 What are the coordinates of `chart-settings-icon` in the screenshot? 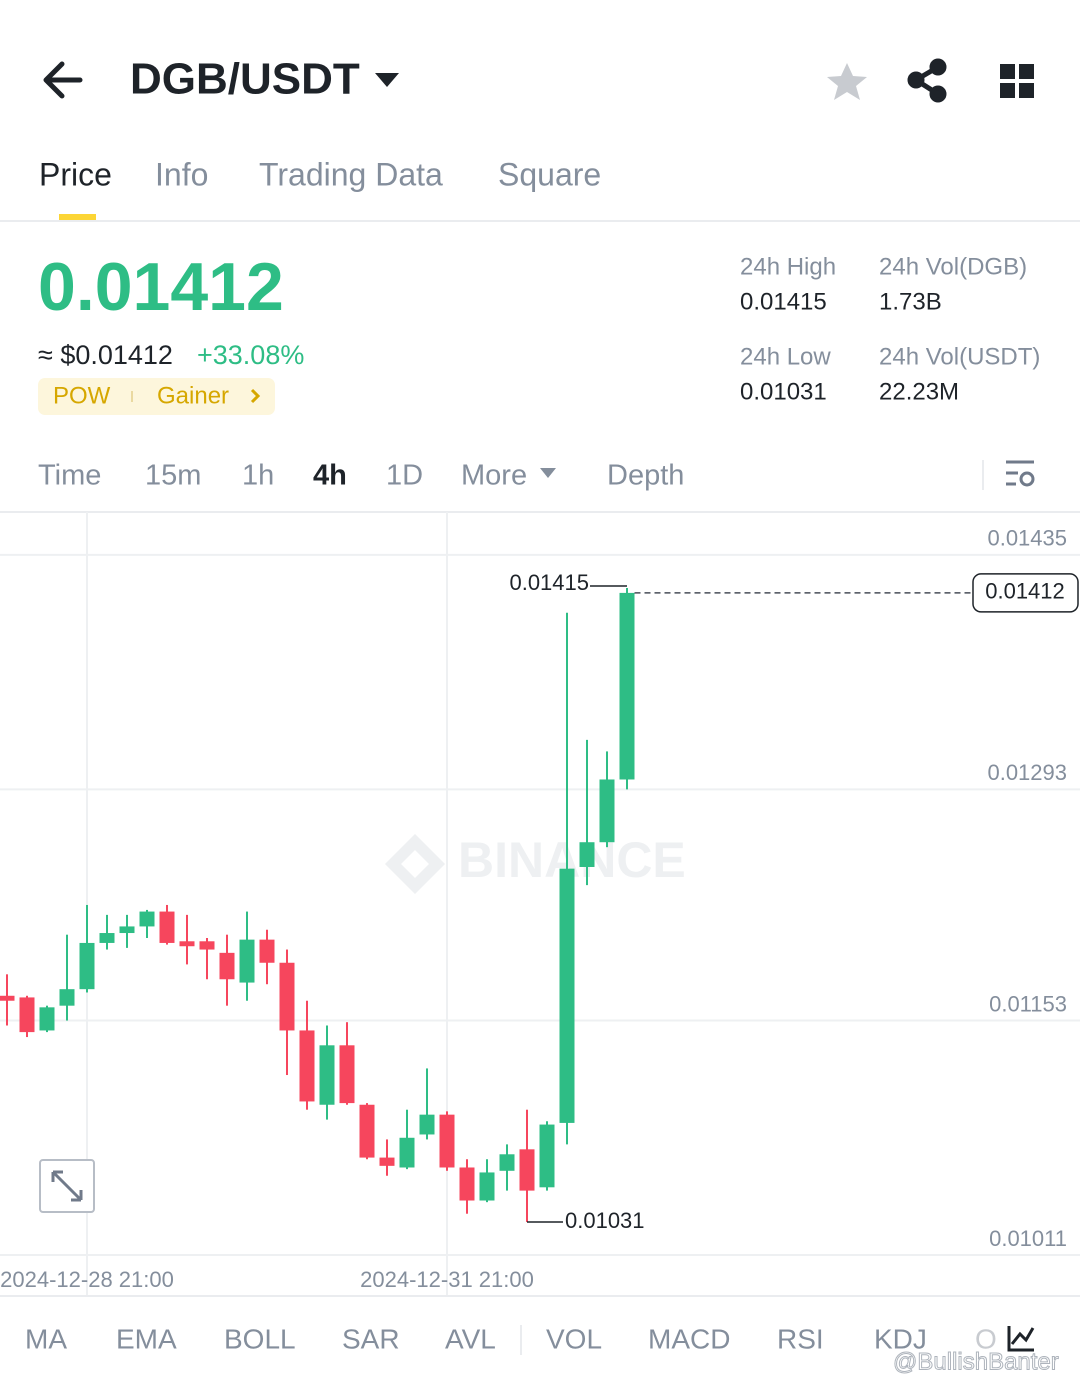 It's located at (1020, 473).